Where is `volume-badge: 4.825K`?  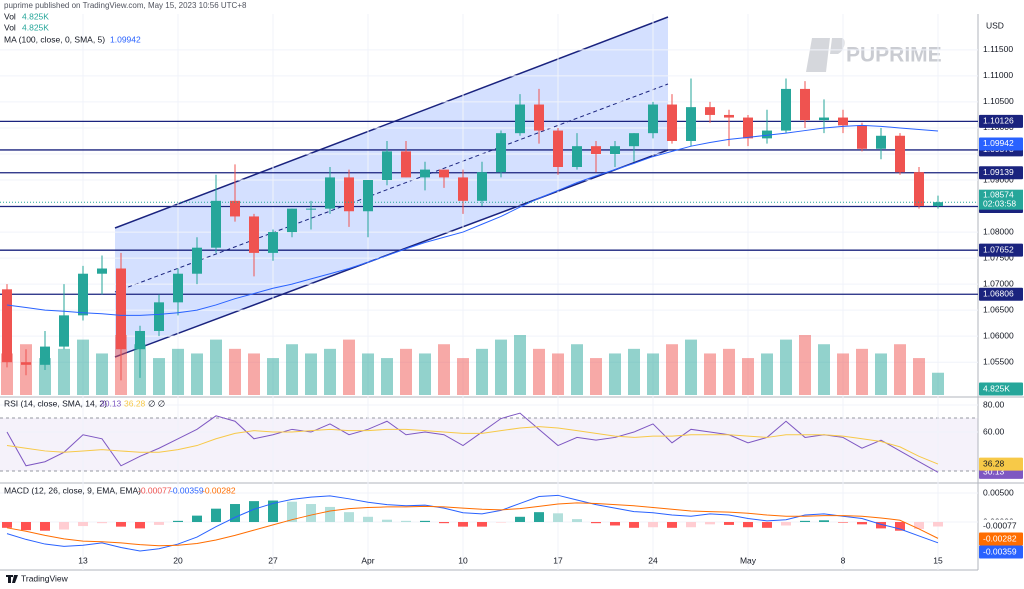 volume-badge: 4.825K is located at coordinates (996, 388).